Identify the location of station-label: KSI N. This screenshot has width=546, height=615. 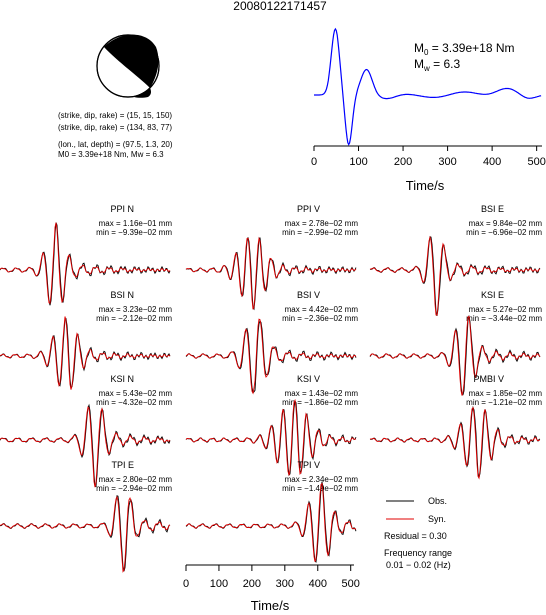
(122, 379).